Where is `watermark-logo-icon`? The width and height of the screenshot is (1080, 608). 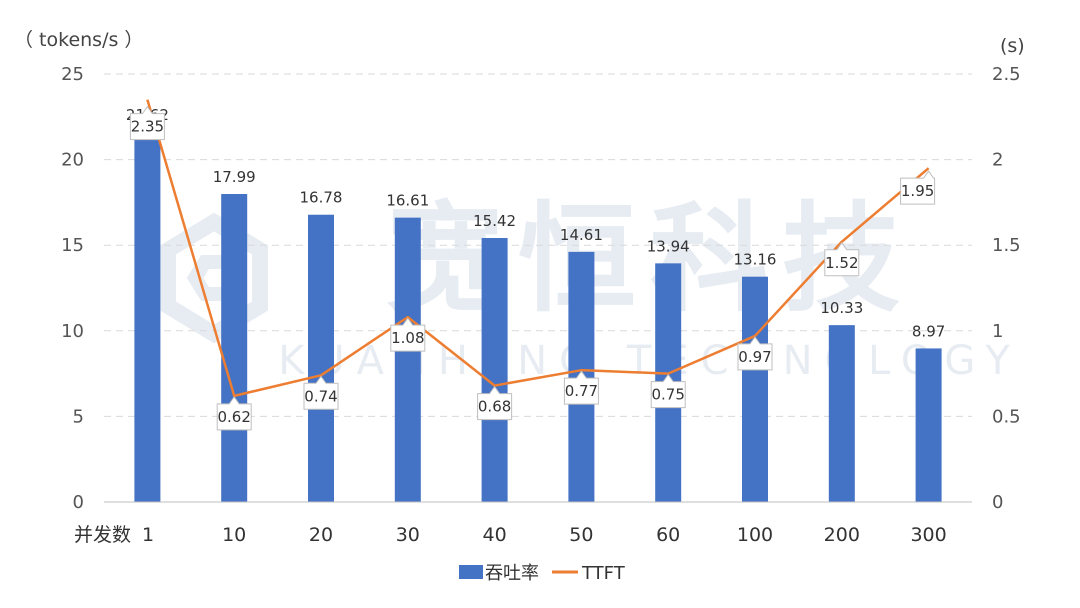
watermark-logo-icon is located at coordinates (214, 278).